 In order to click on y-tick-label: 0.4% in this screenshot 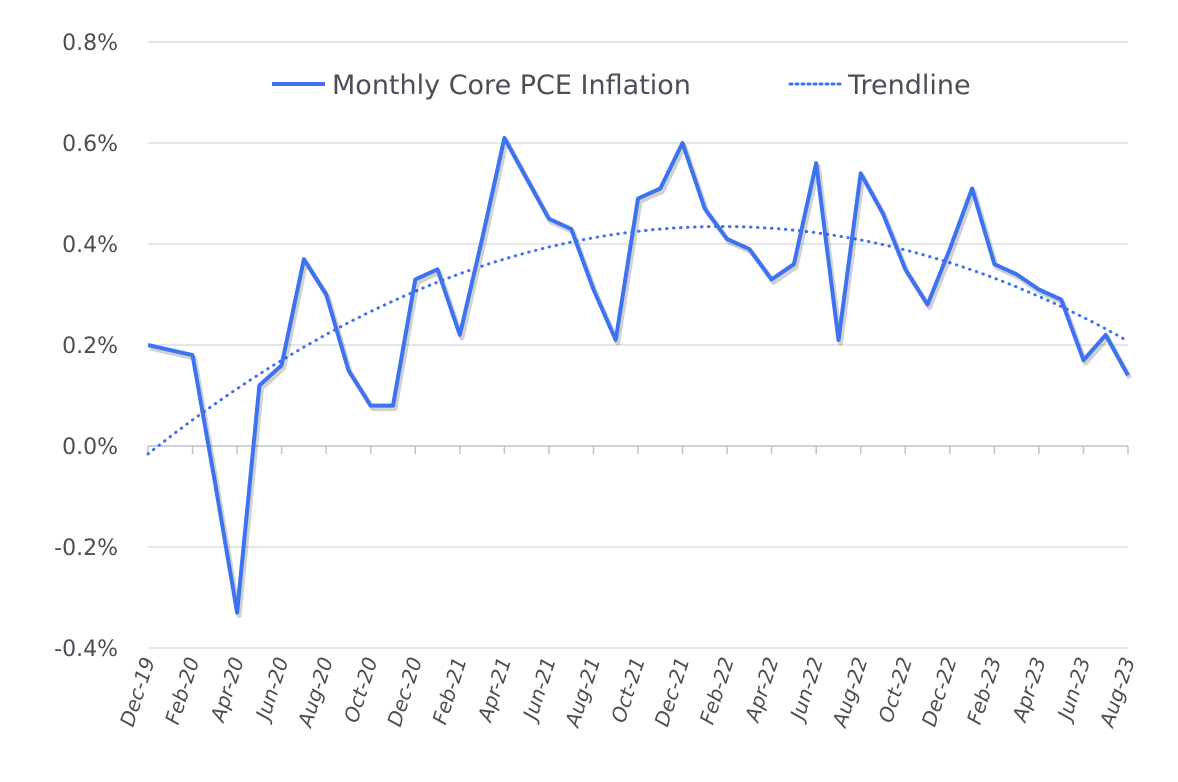, I will do `click(90, 245)`.